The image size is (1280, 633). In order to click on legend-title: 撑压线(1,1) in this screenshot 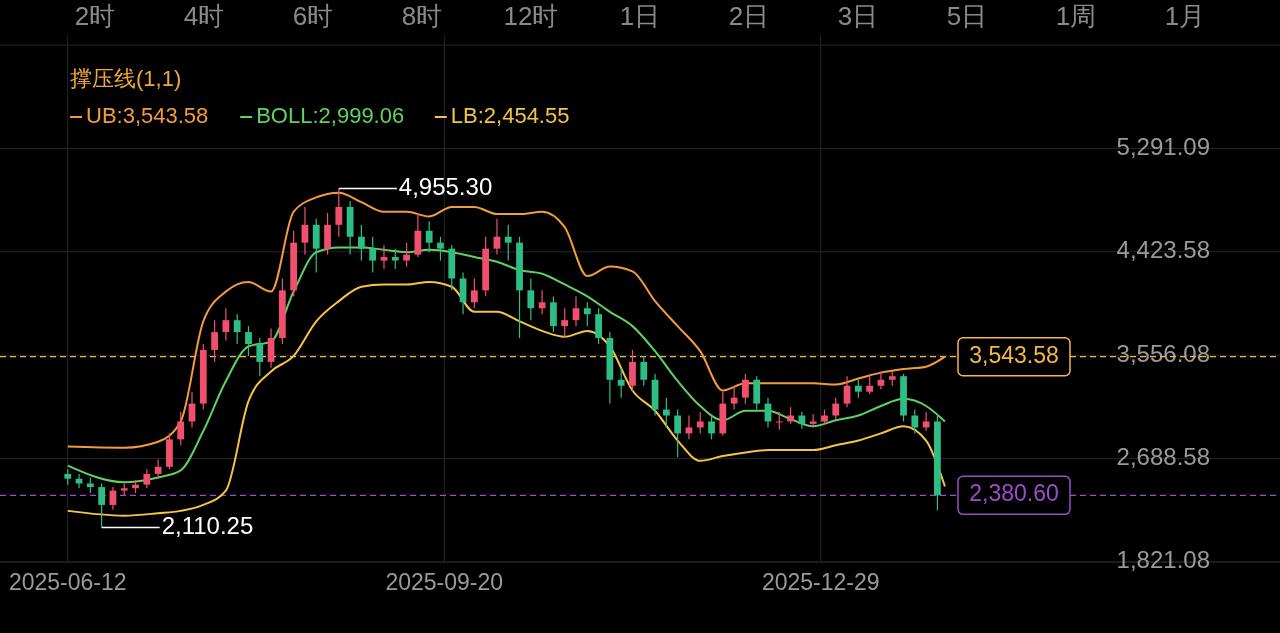, I will do `click(126, 78)`.